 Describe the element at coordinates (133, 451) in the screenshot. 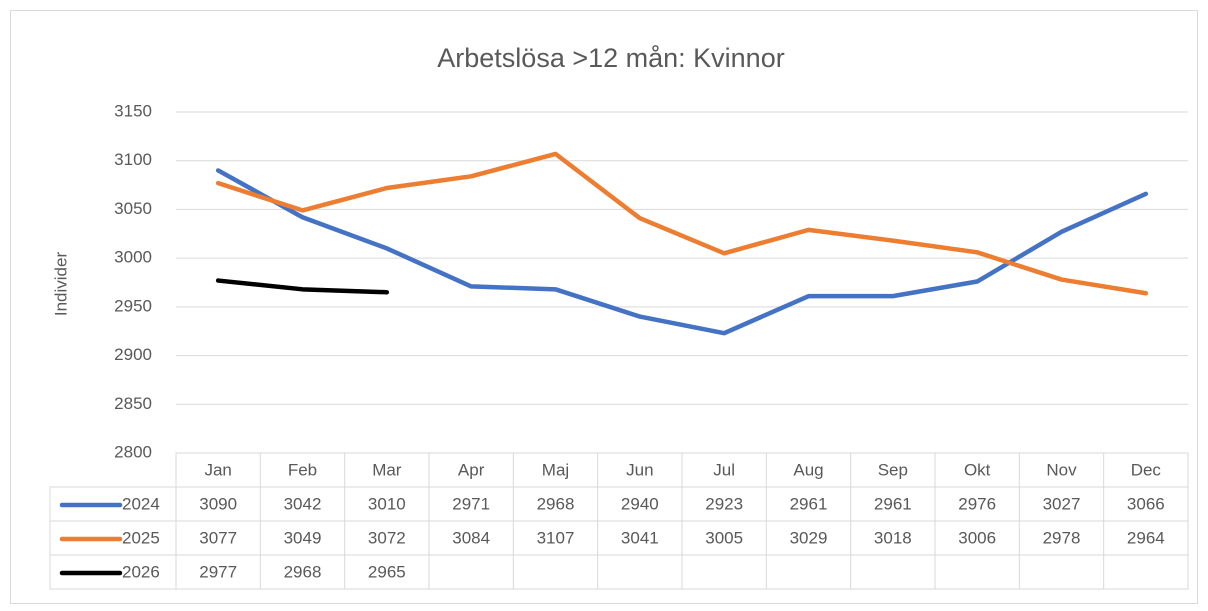

I see `y-tick-label: 2800` at that location.